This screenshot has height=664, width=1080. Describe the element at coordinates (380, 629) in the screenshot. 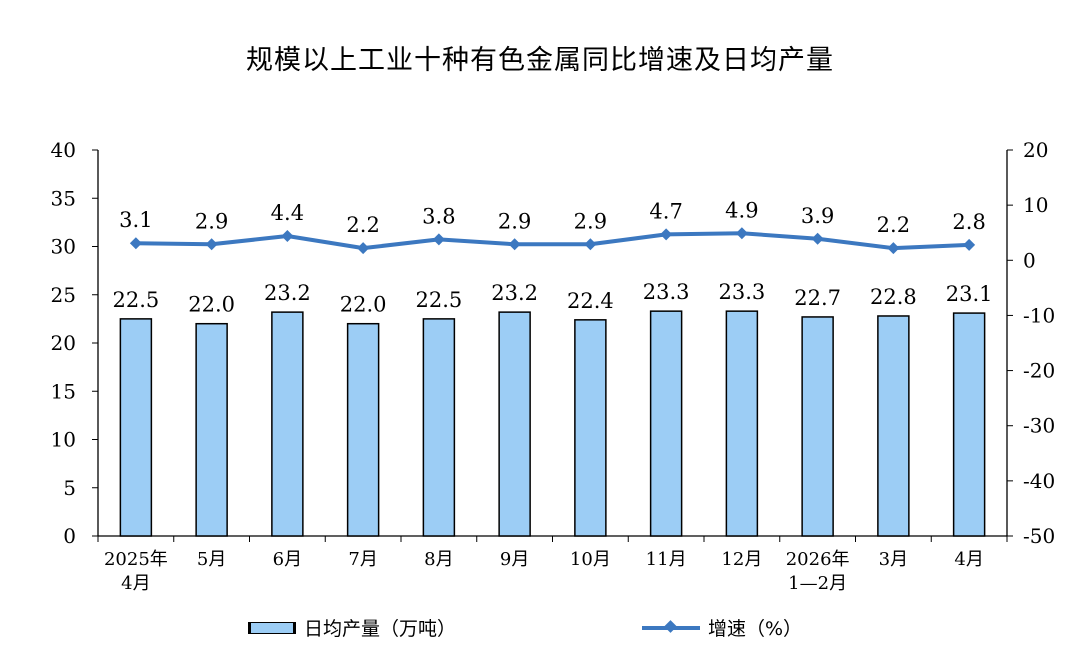

I see `legend-bar-label: 日均产量（万吨）` at that location.